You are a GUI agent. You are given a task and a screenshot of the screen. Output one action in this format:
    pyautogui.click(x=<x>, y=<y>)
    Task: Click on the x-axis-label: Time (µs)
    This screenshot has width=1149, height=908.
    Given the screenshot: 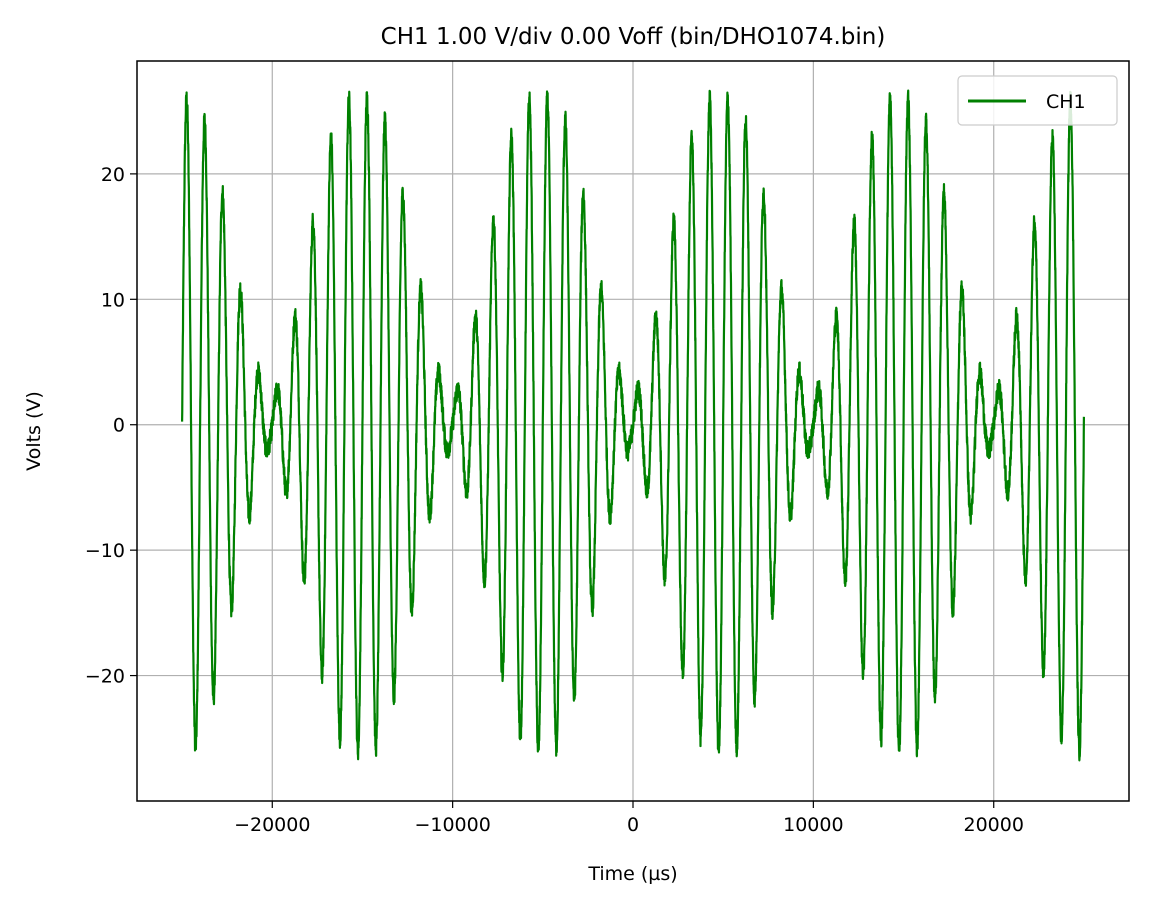 What is the action you would take?
    pyautogui.click(x=632, y=874)
    